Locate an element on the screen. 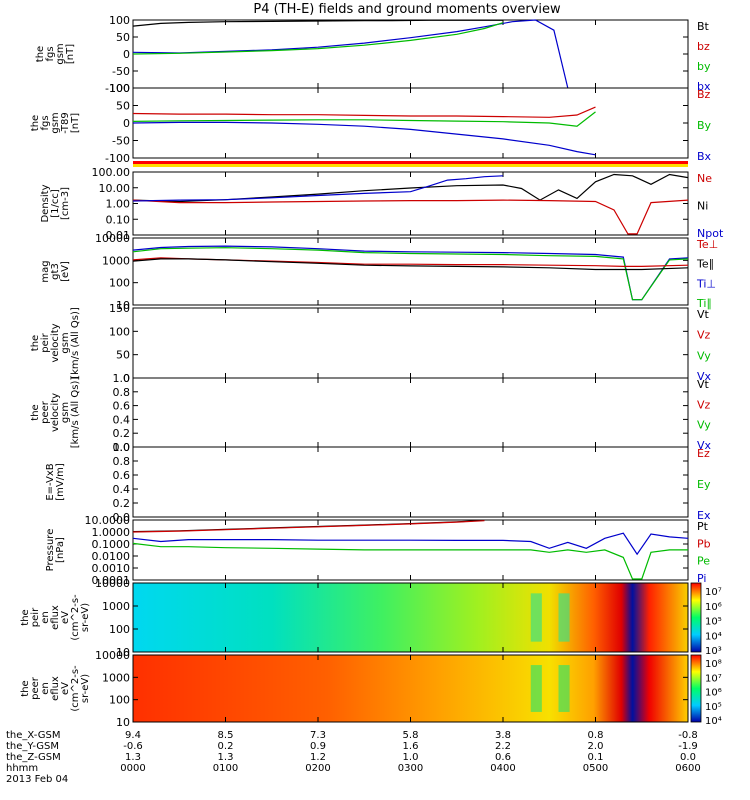  panel-temperature: 10000 1000 100 10 mag gt3 [eV] Te⊥ Te∥ Ti⊥ Ti∥ is located at coordinates (379, 272).